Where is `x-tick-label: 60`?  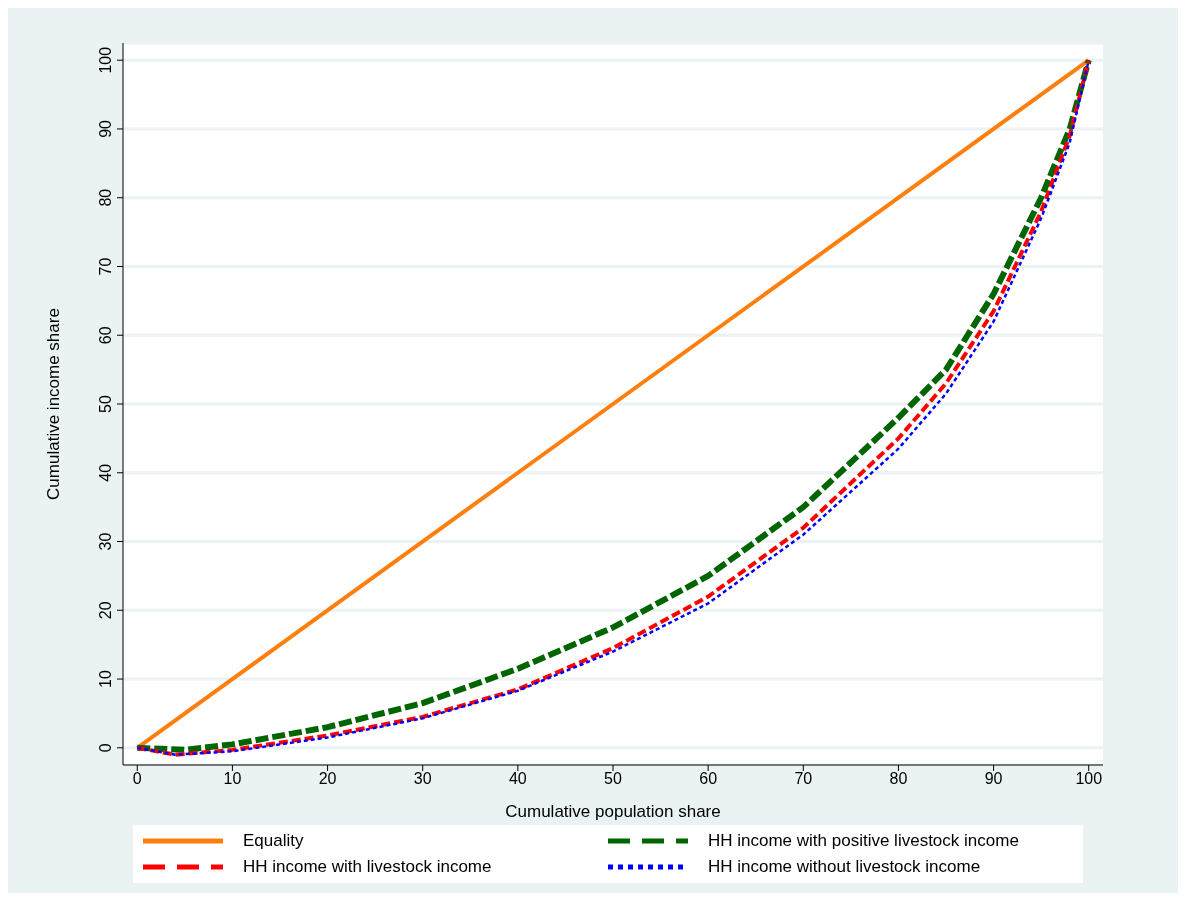 x-tick-label: 60 is located at coordinates (708, 779).